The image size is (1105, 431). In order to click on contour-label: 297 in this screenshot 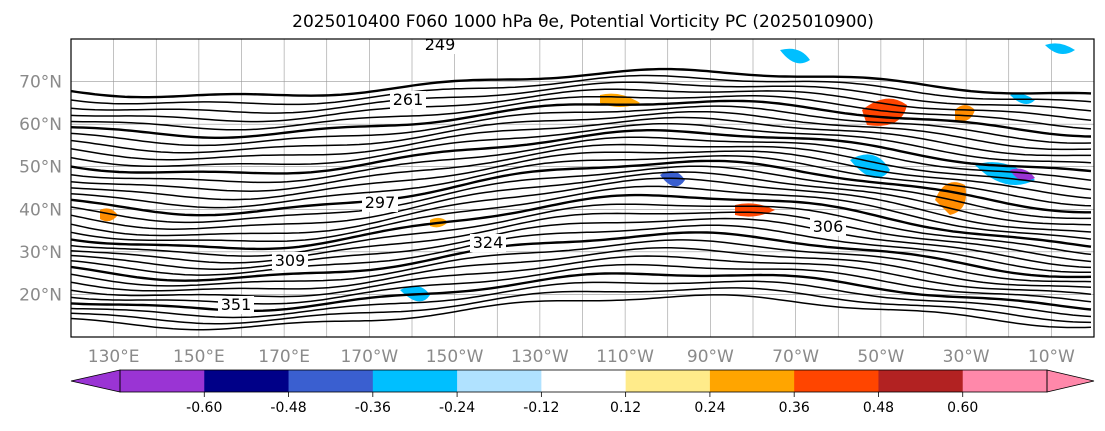, I will do `click(380, 202)`.